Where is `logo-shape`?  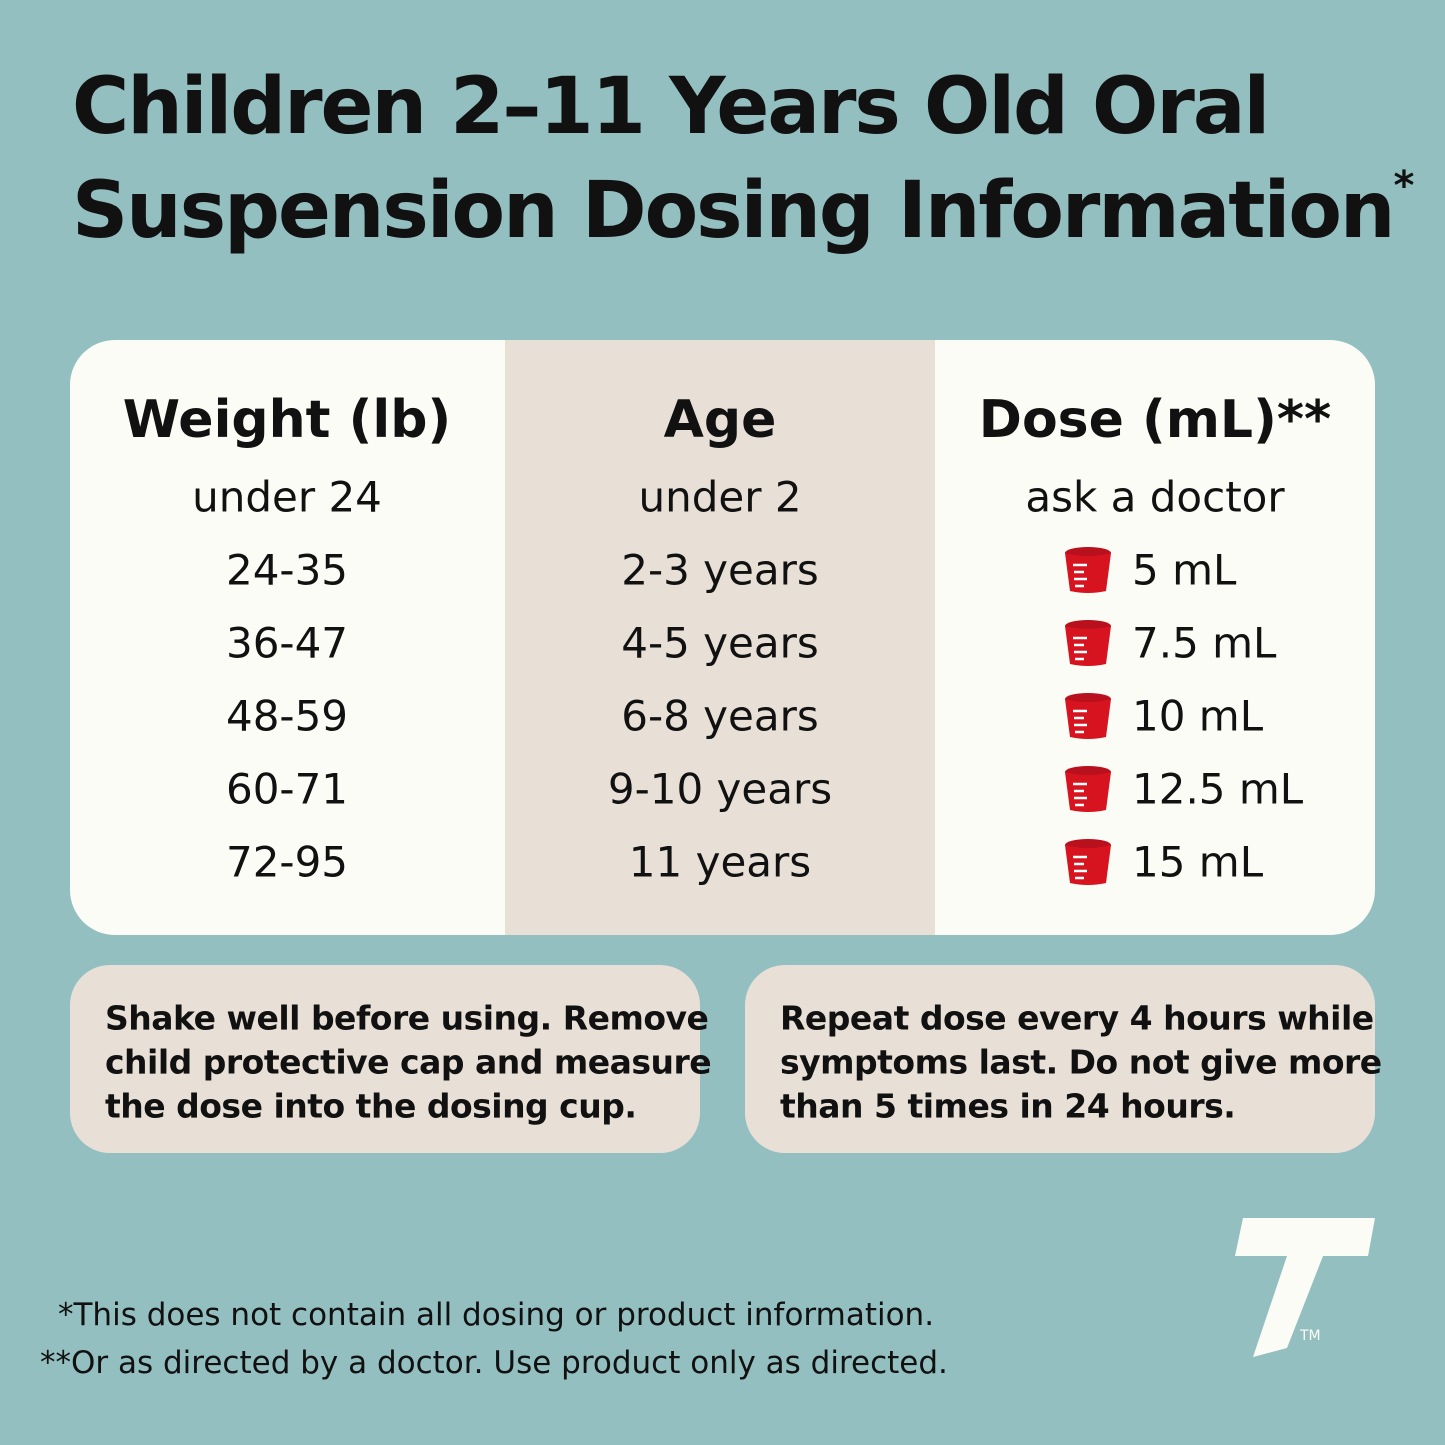 logo-shape is located at coordinates (1305, 1287).